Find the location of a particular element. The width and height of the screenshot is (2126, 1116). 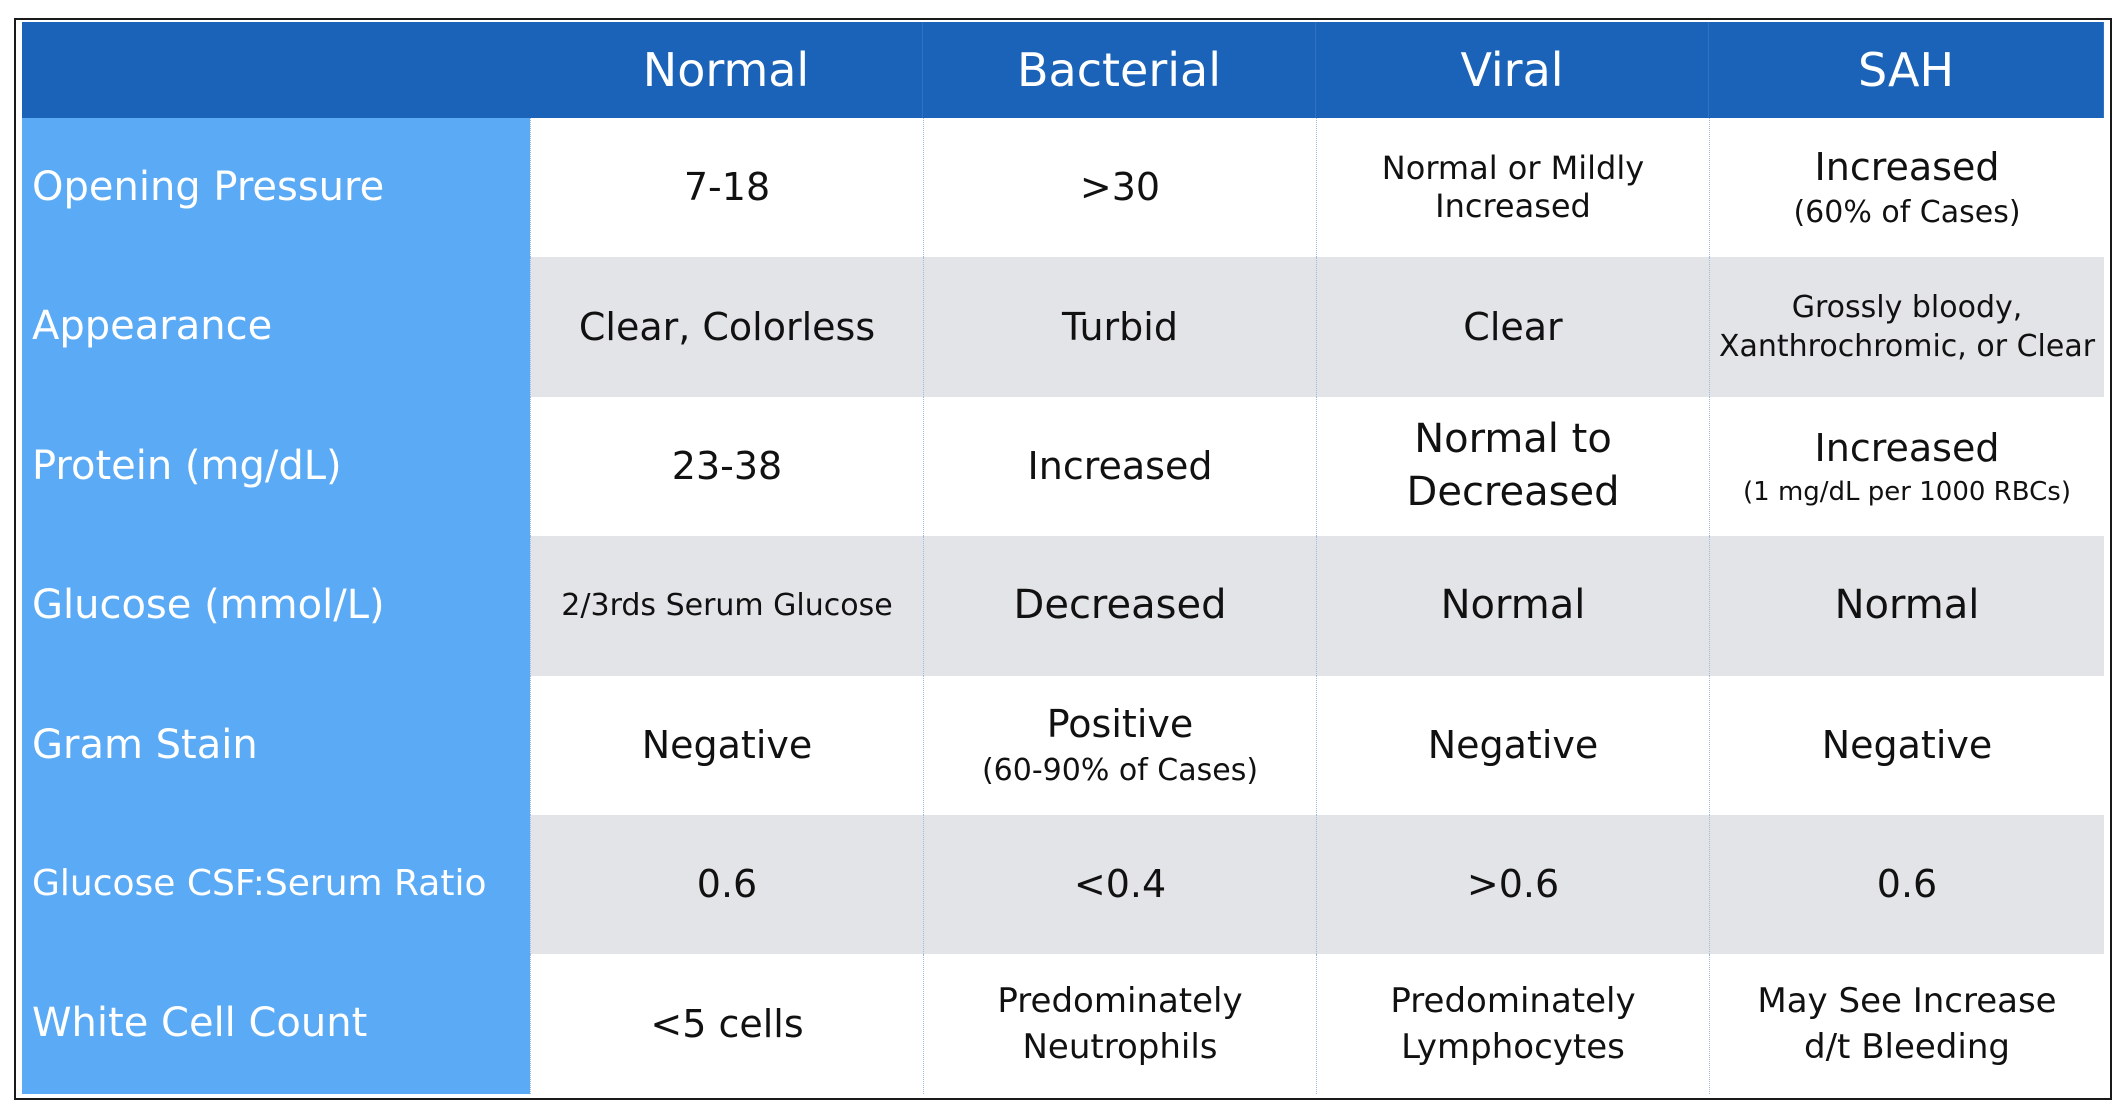

table-cell: >0.6 is located at coordinates (1512, 884).